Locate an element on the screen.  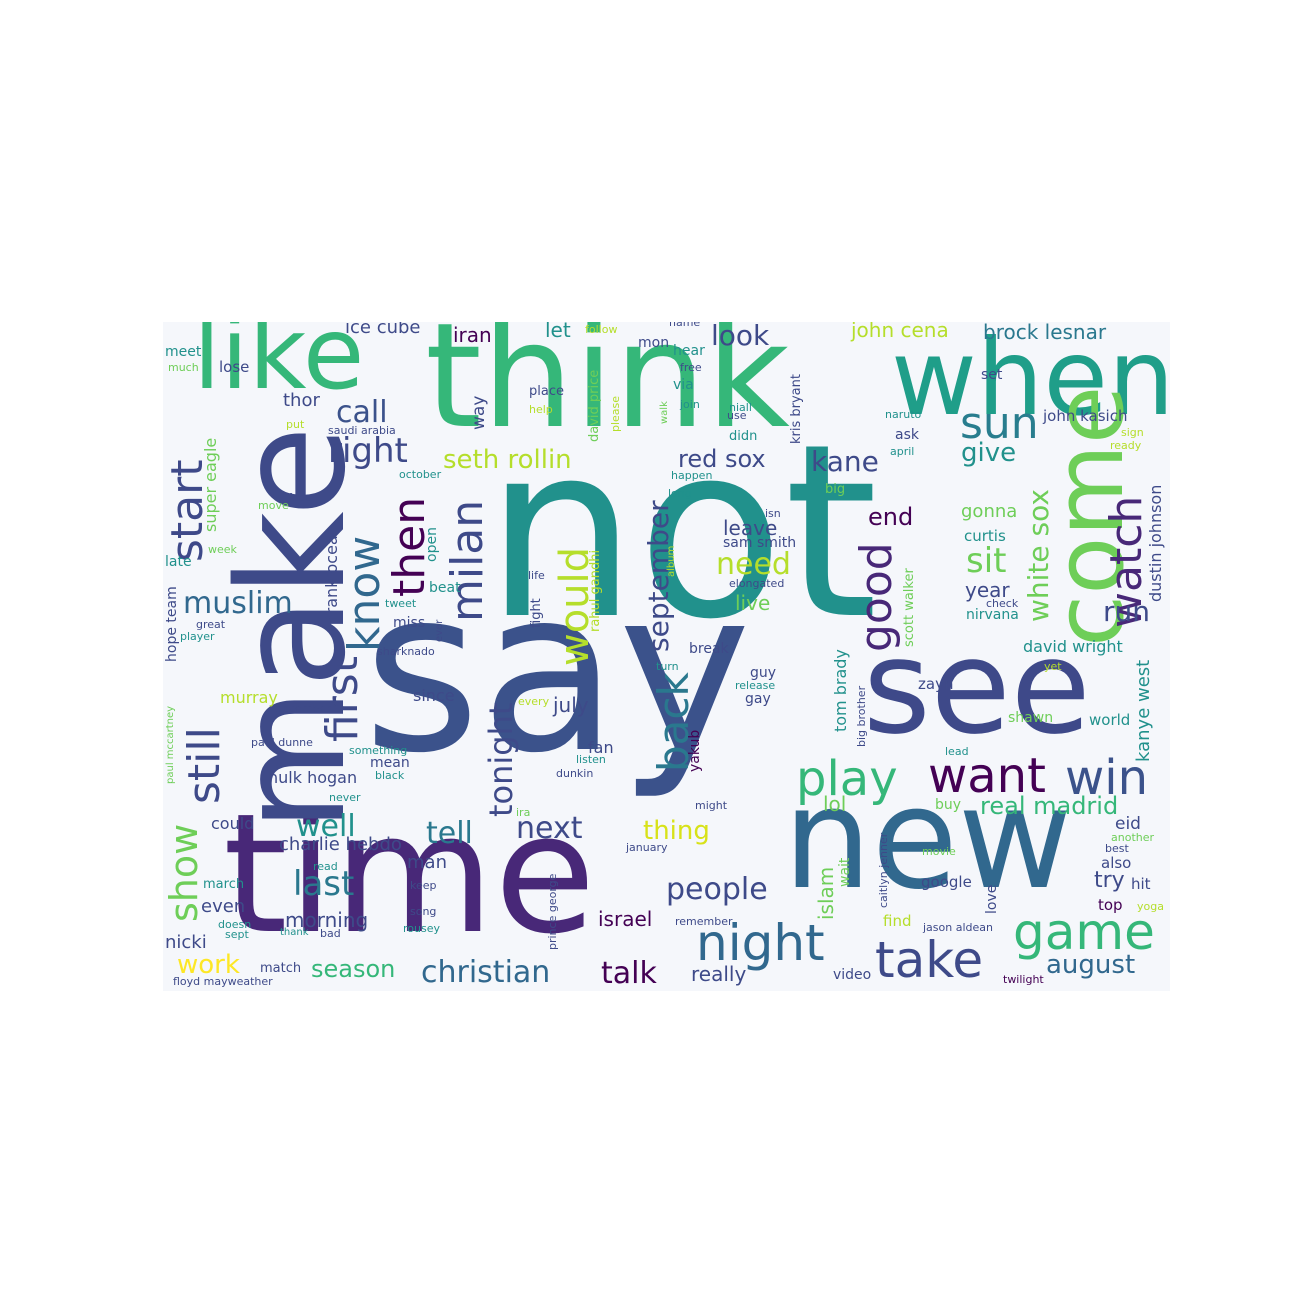
word-white-sox: white sox is located at coordinates (1038, 555).